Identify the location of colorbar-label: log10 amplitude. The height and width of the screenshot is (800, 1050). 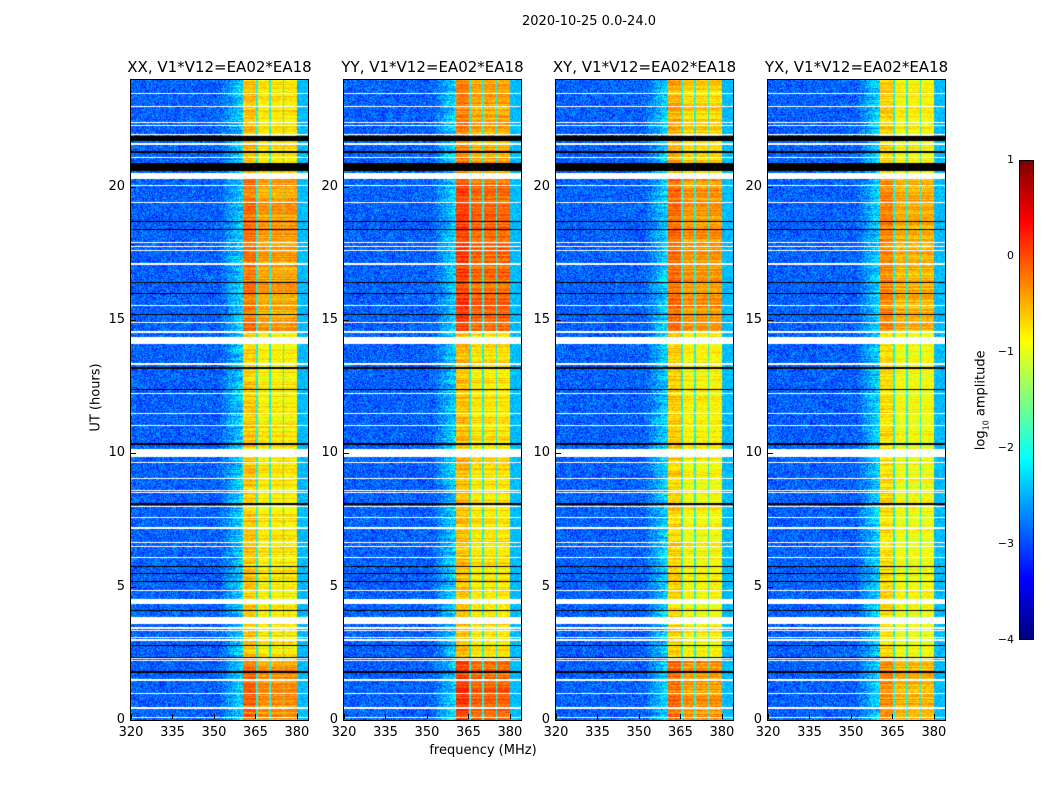
(982, 400).